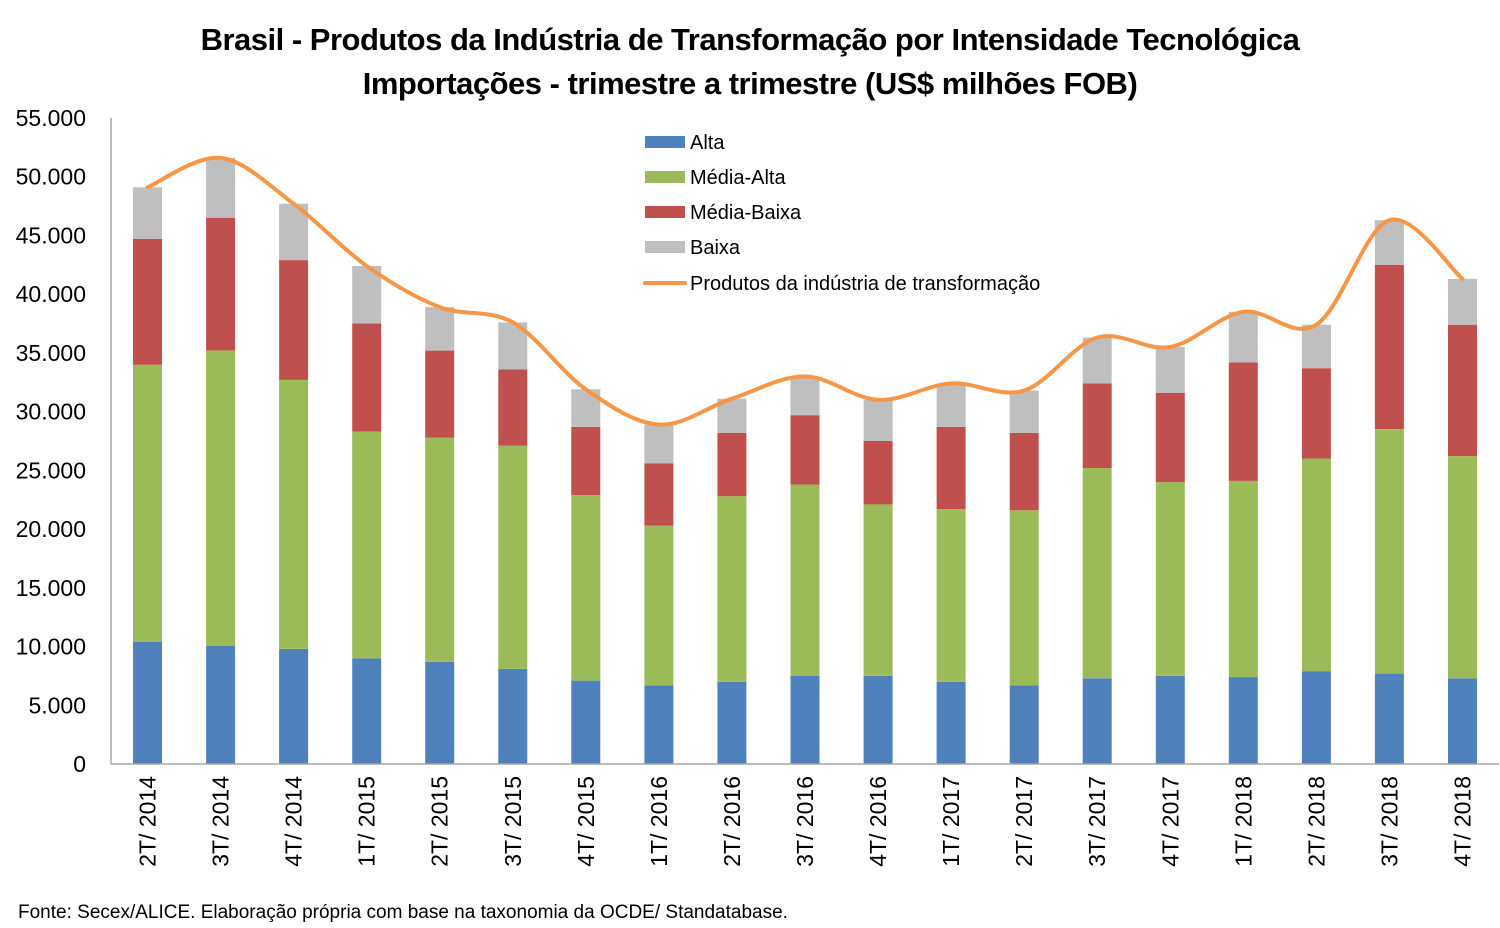  Describe the element at coordinates (693, 248) in the screenshot. I see `legend-item: Baixa` at that location.